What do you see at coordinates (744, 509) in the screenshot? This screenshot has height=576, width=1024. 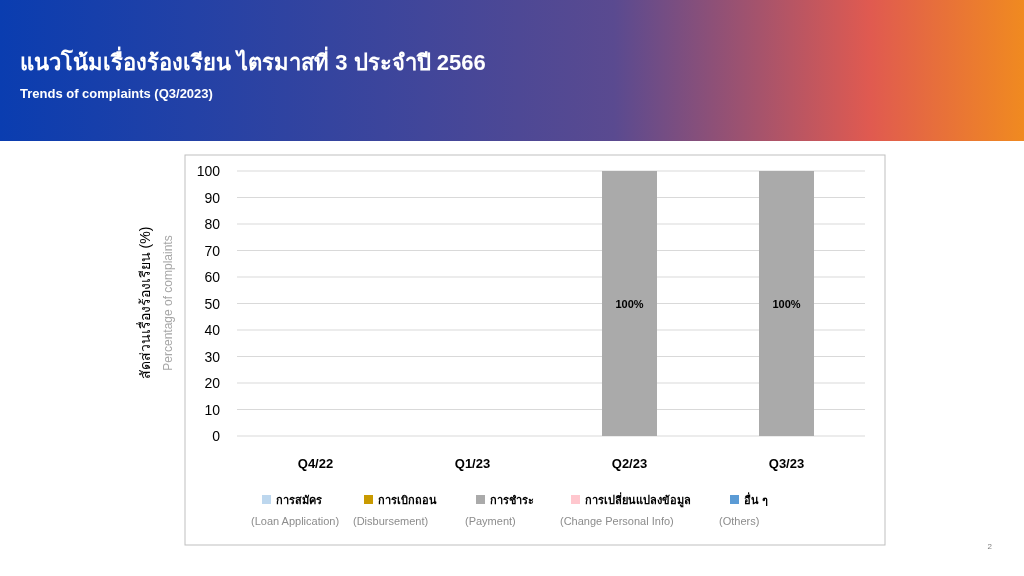 I see `legend-label: อื่น ๆ (Others)` at bounding box center [744, 509].